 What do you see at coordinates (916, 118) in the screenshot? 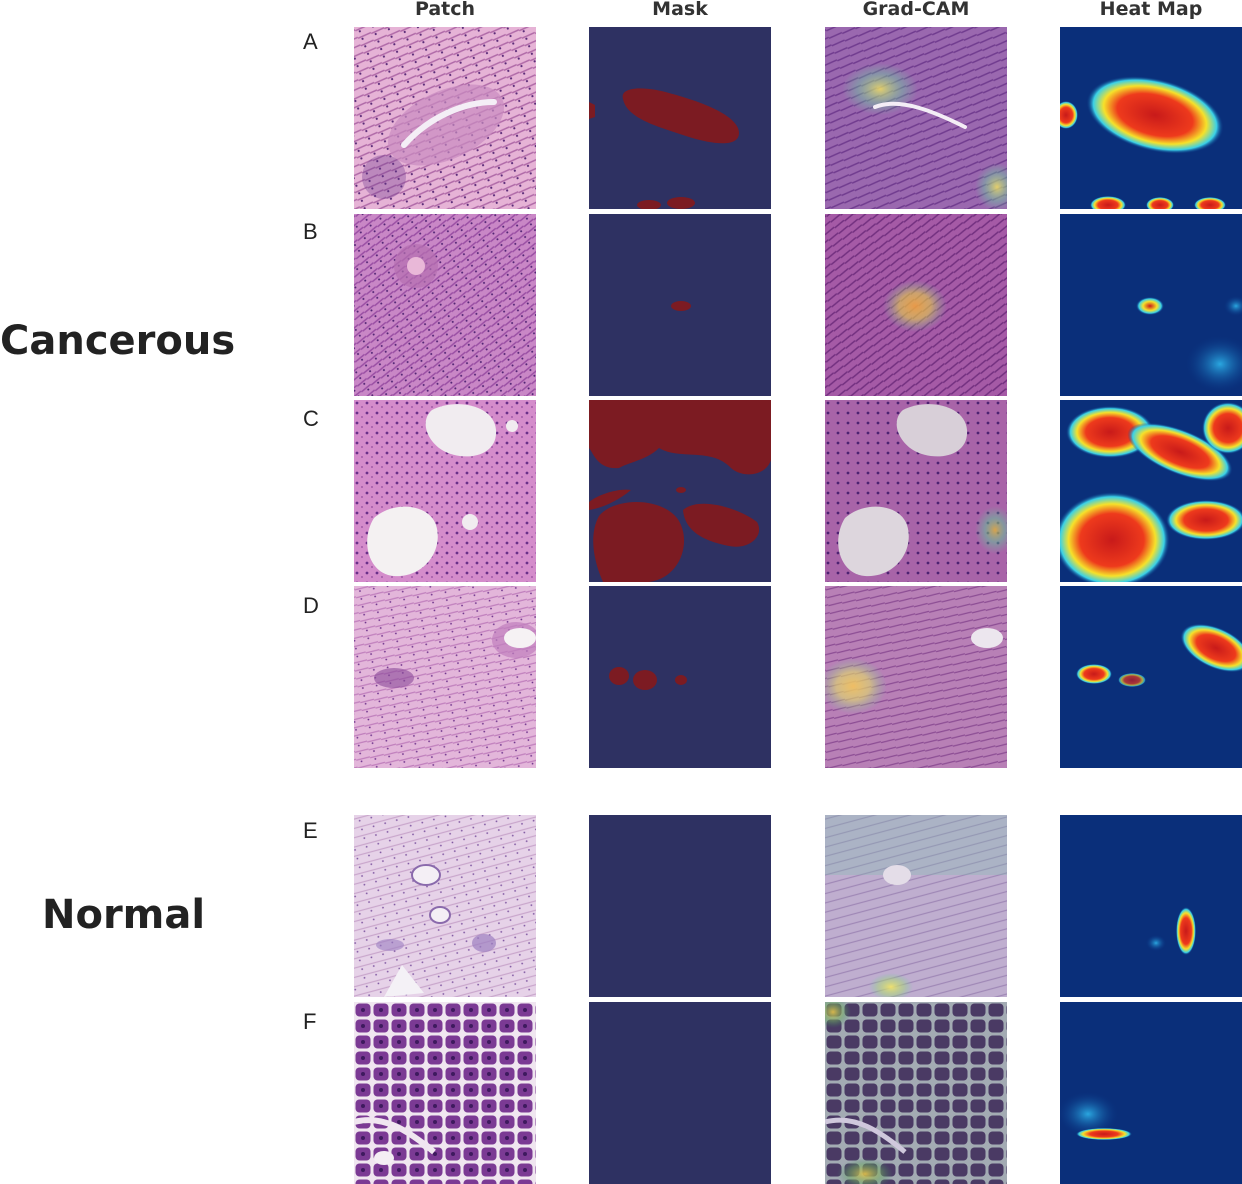
I see `gradcam-image-a` at bounding box center [916, 118].